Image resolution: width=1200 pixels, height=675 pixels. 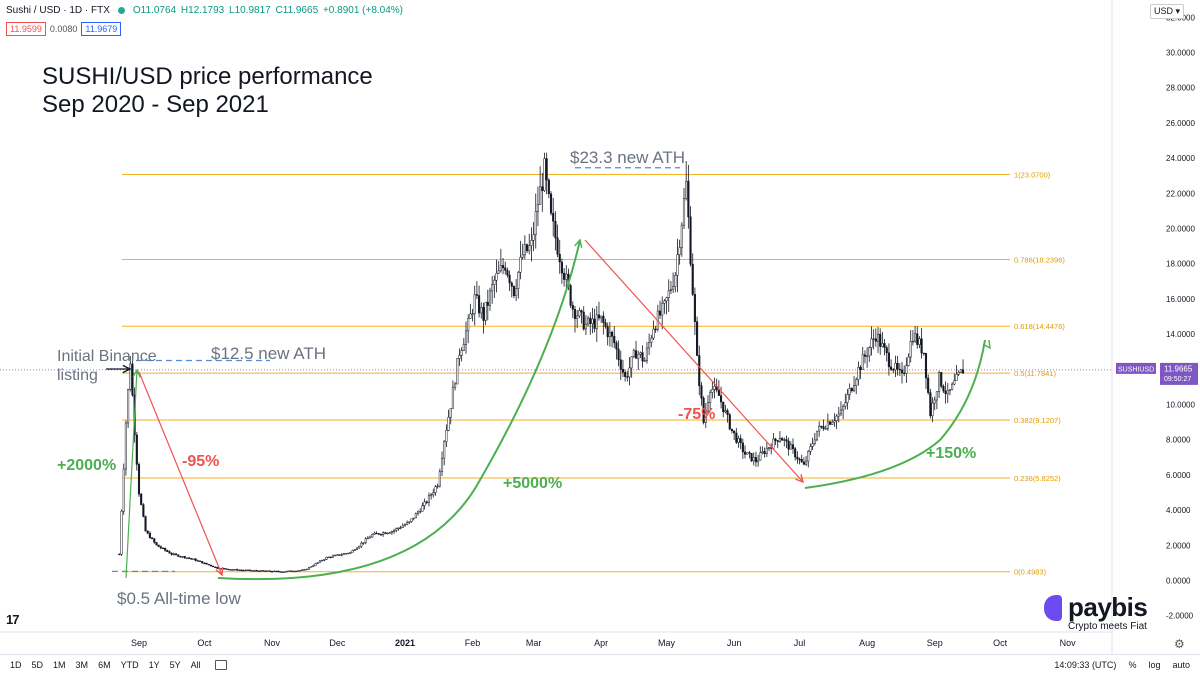 What do you see at coordinates (154, 665) in the screenshot?
I see `range-button-1y: 1Y` at bounding box center [154, 665].